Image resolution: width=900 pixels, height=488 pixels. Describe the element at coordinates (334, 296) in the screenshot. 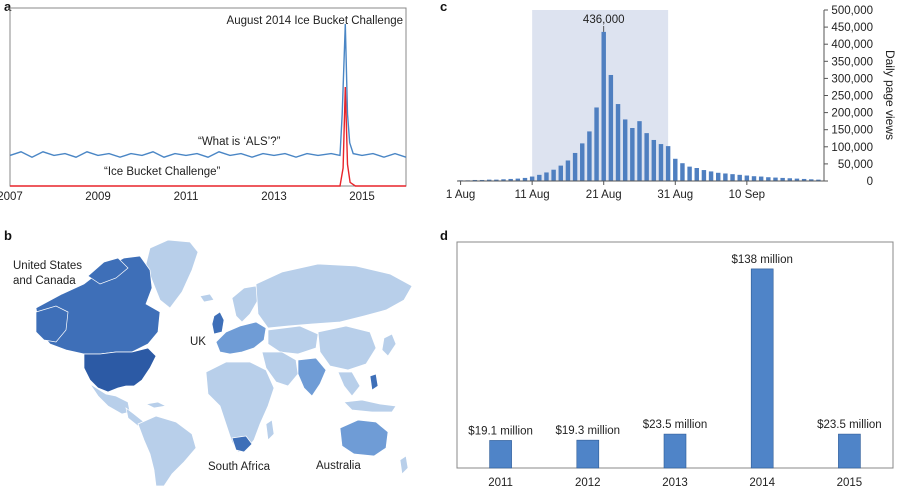

I see `map-russia` at that location.